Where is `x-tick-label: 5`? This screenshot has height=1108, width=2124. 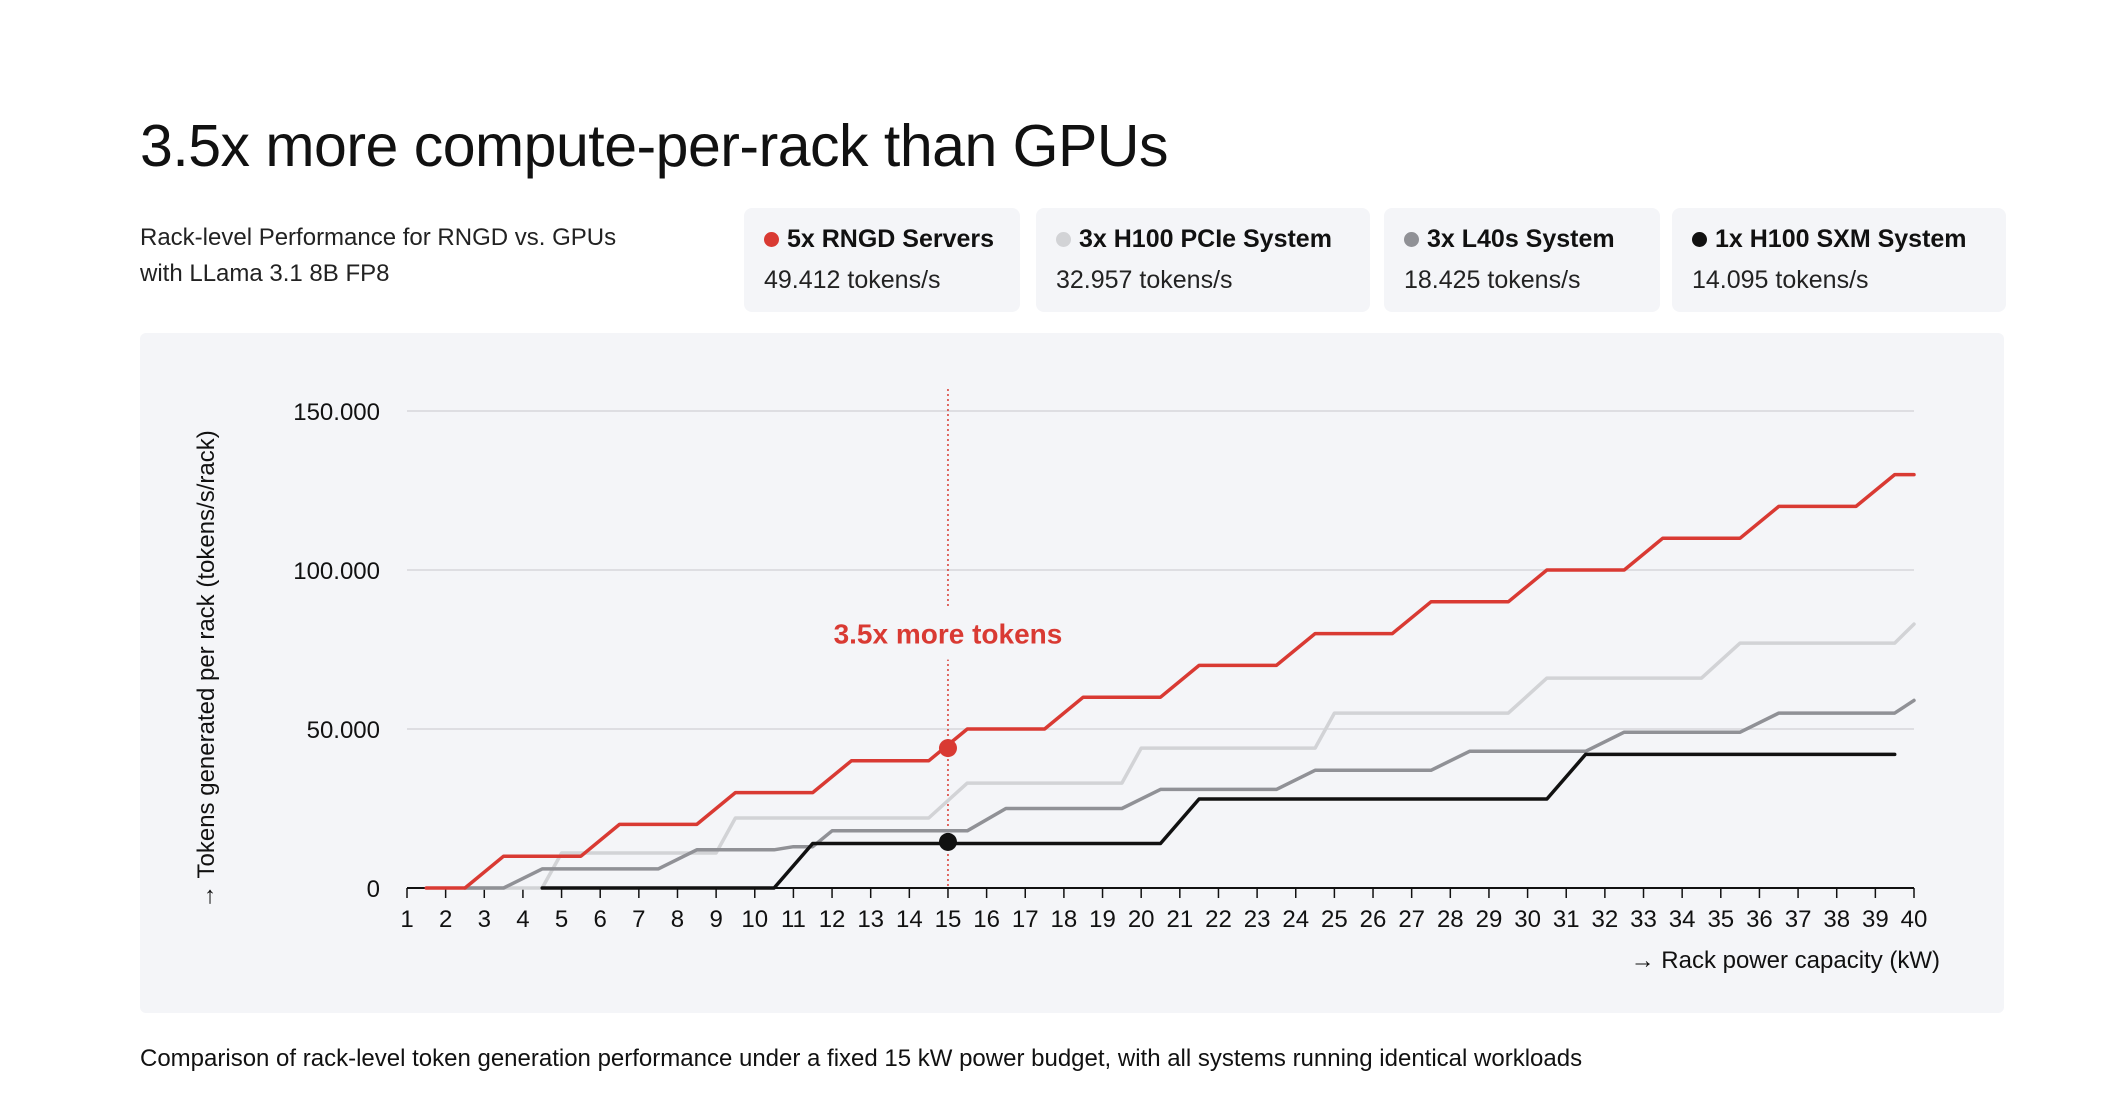
x-tick-label: 5 is located at coordinates (561, 919).